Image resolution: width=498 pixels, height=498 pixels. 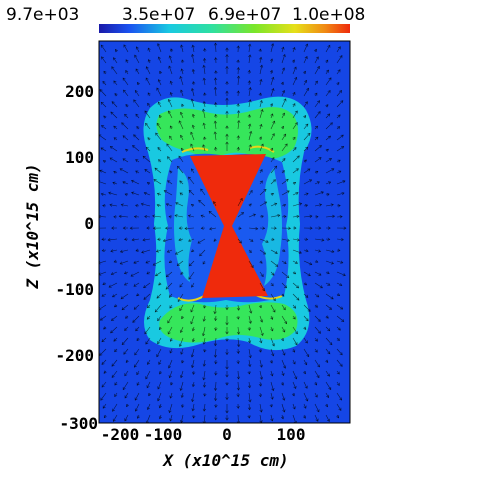 What do you see at coordinates (78, 423) in the screenshot?
I see `y-tick-label: -300` at bounding box center [78, 423].